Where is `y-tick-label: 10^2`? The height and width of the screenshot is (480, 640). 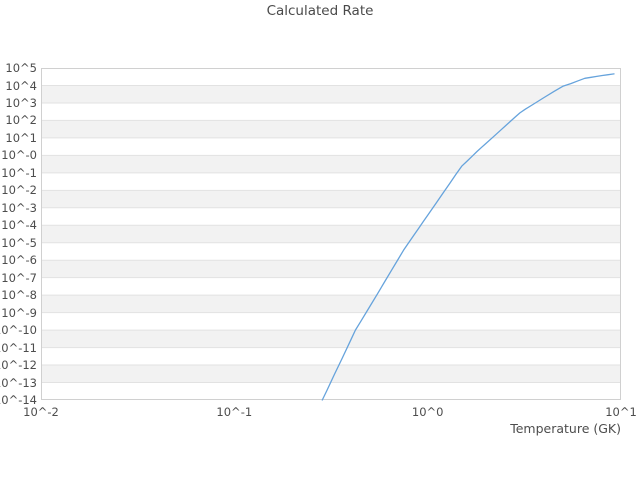
y-tick-label: 10^2 is located at coordinates (21, 120).